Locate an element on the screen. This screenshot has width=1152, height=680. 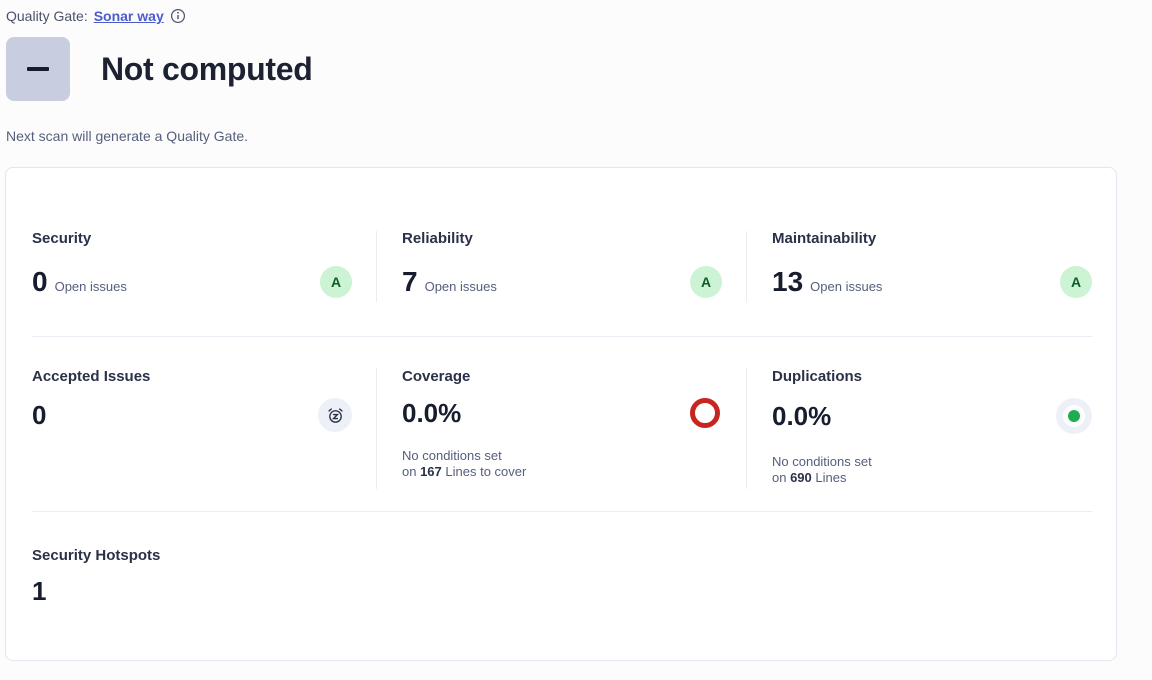
metric-value: 7 is located at coordinates (410, 281).